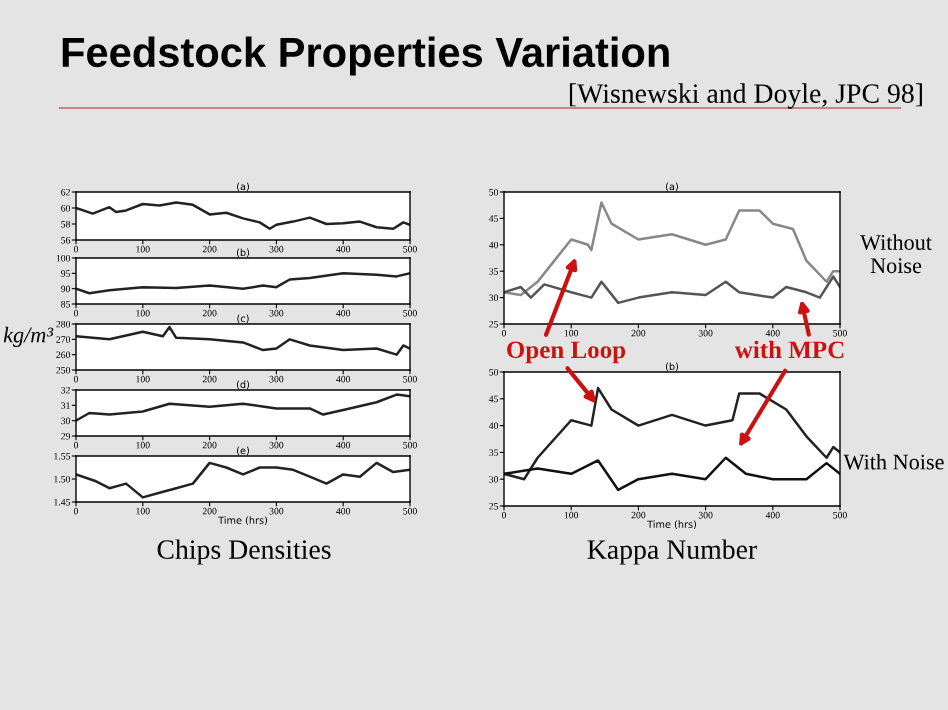  I want to click on text: With Noise, so click(893, 461).